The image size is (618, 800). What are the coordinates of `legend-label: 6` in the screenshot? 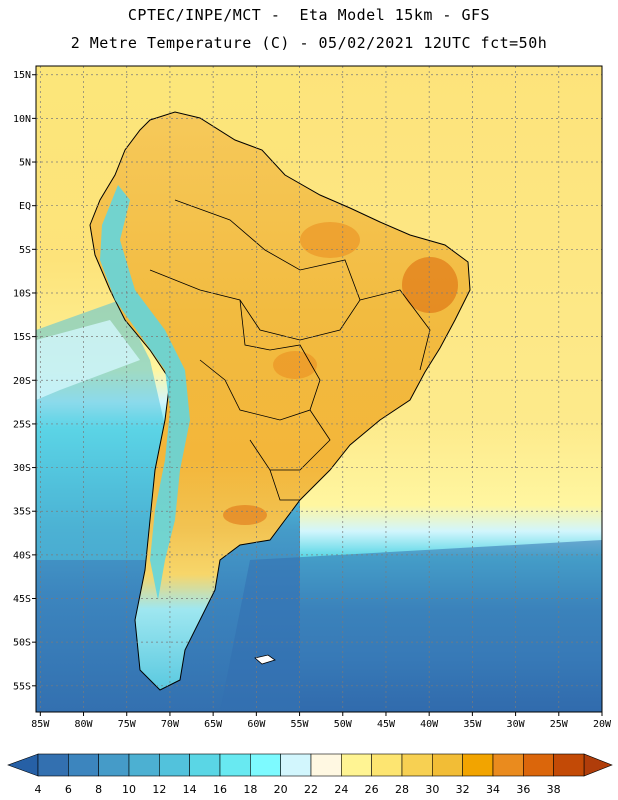 It's located at (68, 789).